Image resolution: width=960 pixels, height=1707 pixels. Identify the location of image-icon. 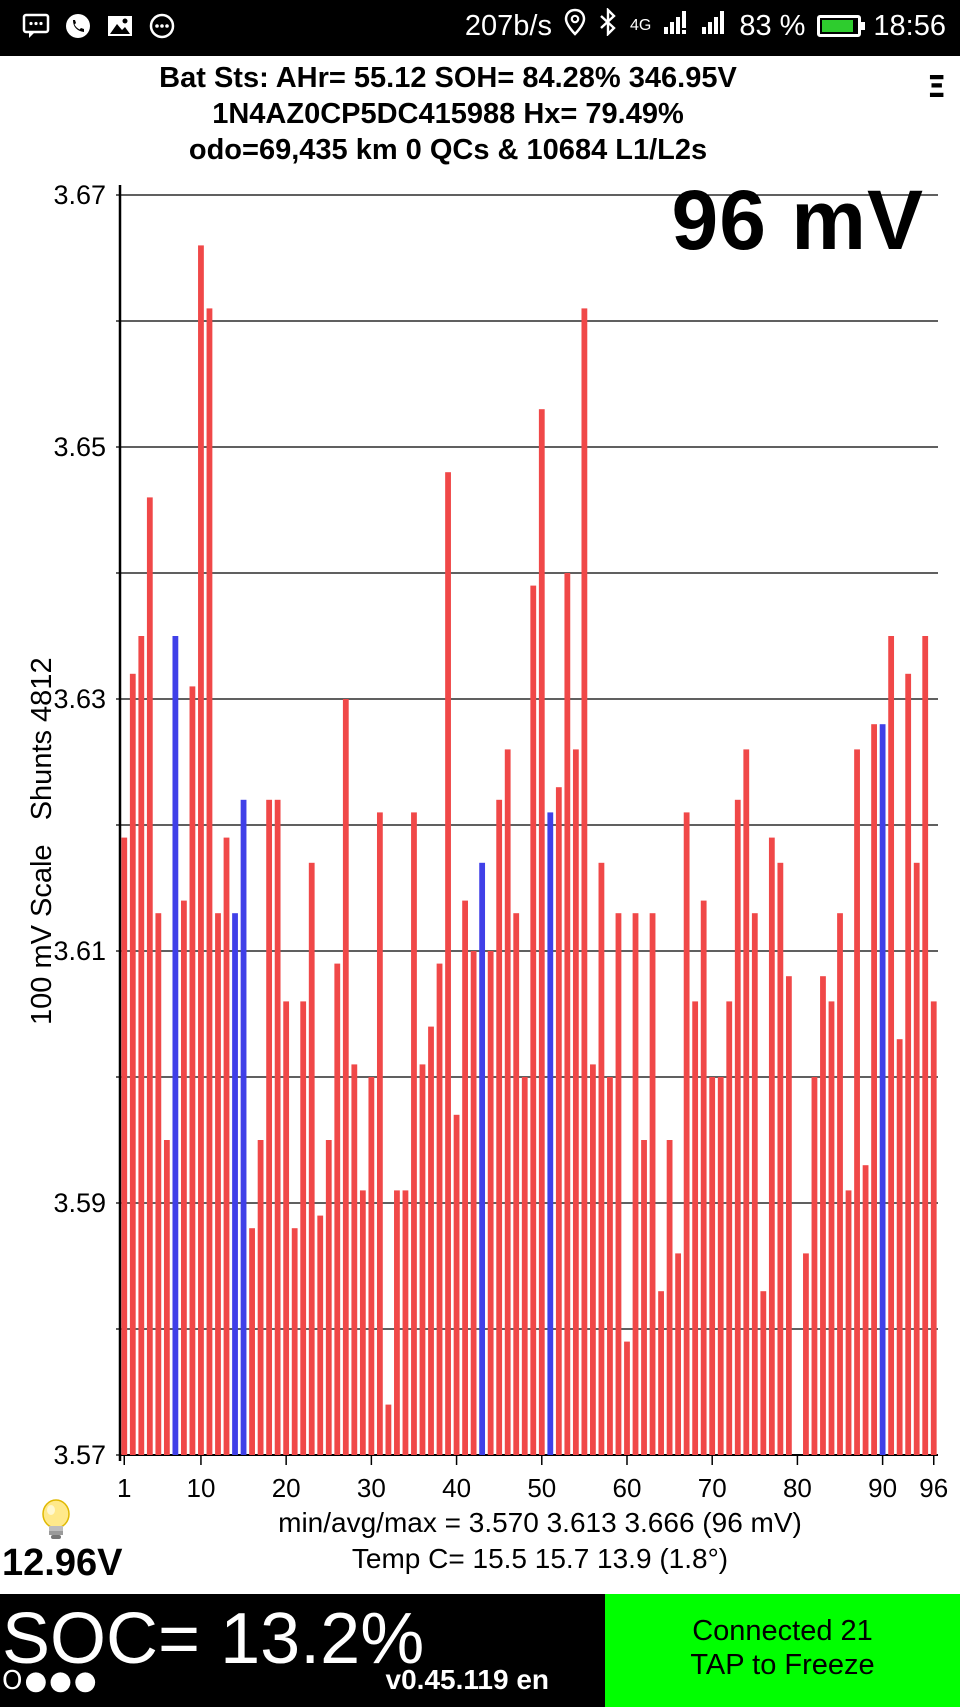
(120, 26).